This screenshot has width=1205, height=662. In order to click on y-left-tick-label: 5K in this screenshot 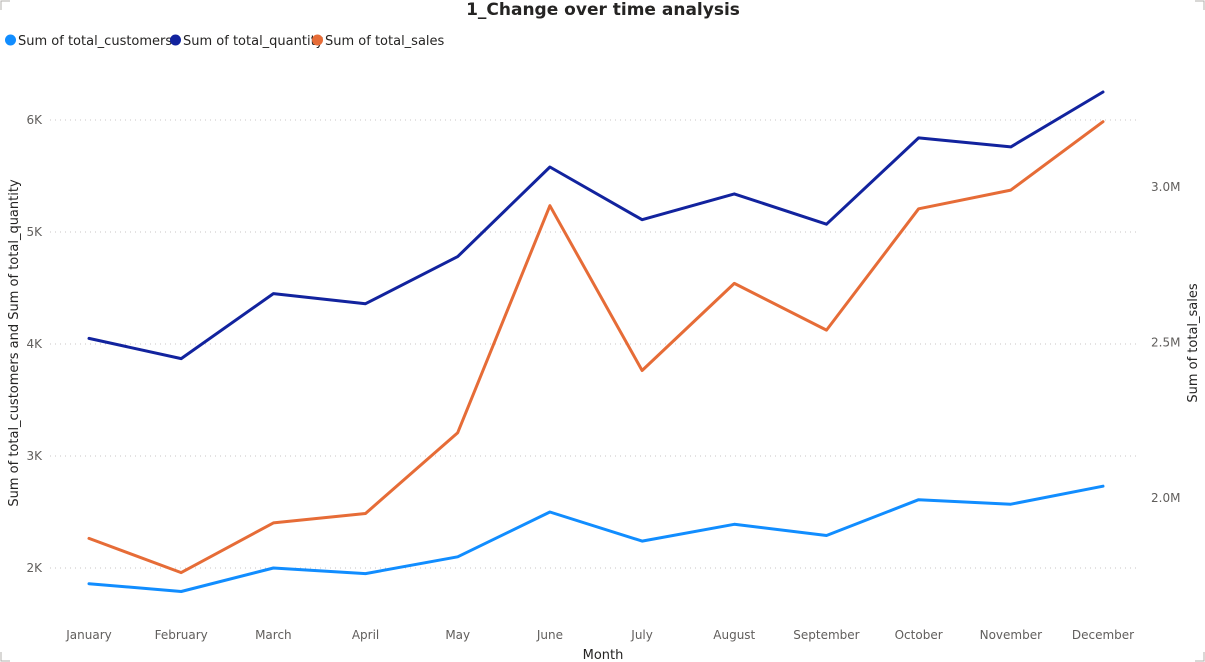, I will do `click(34, 232)`.